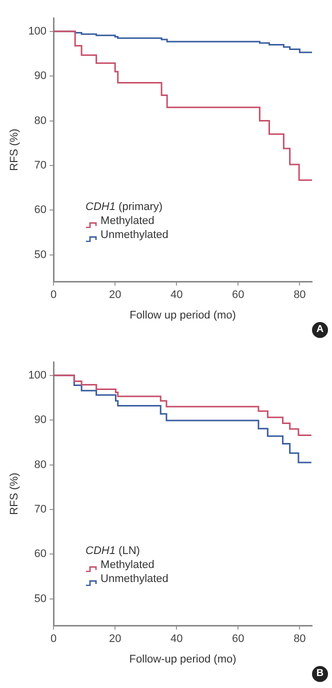 The width and height of the screenshot is (332, 688). Describe the element at coordinates (113, 551) in the screenshot. I see `legend-title: CDH1 (LN)` at that location.